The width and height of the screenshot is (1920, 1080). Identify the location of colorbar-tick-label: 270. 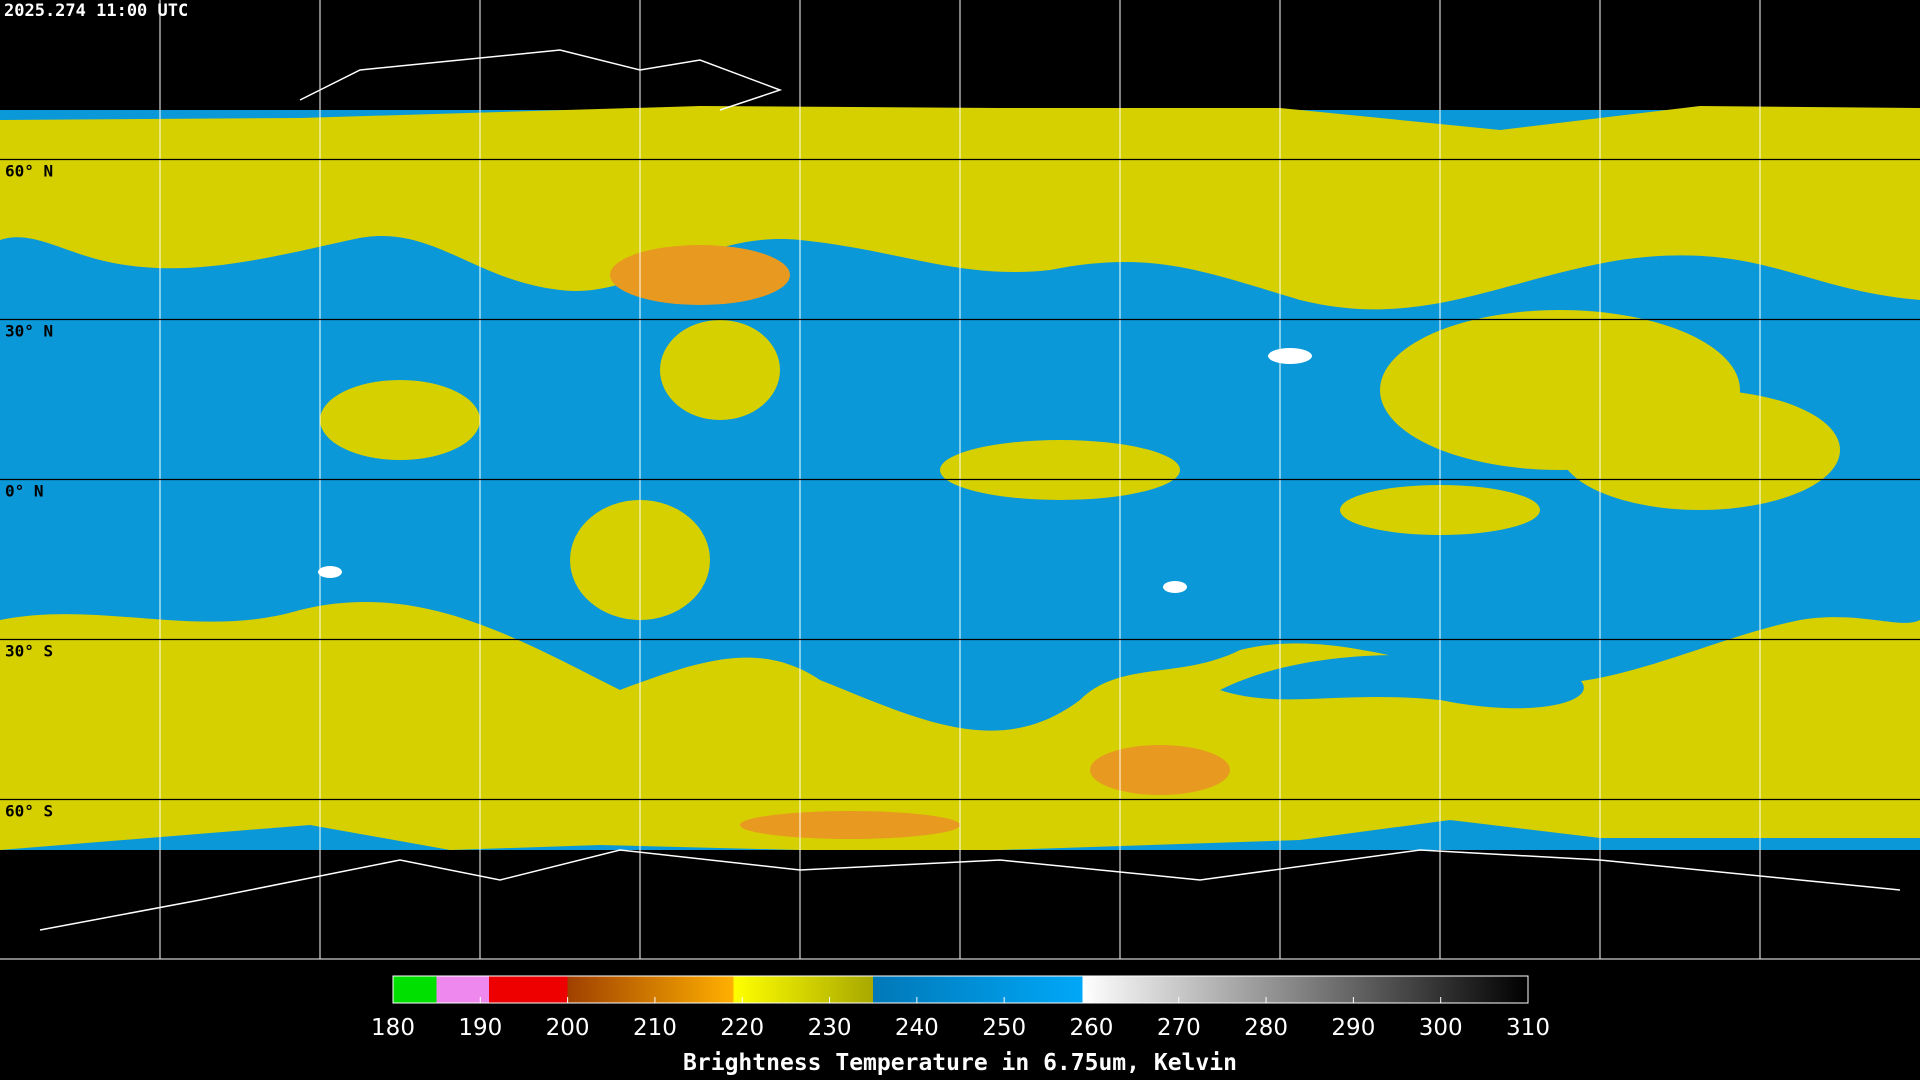
(1179, 1028).